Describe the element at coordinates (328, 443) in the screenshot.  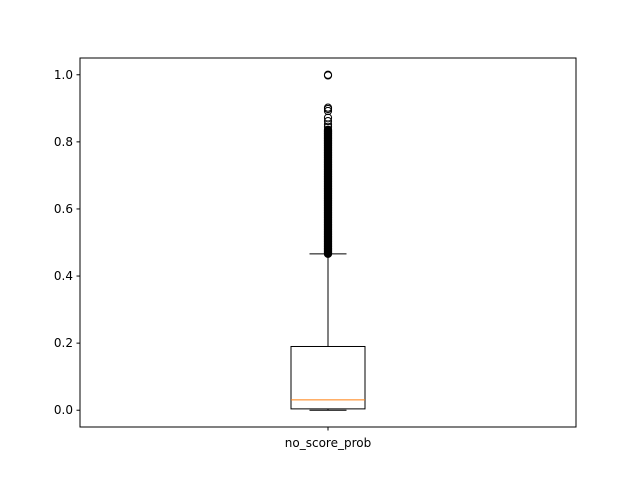
I see `x-tick-label: no_score_prob` at that location.